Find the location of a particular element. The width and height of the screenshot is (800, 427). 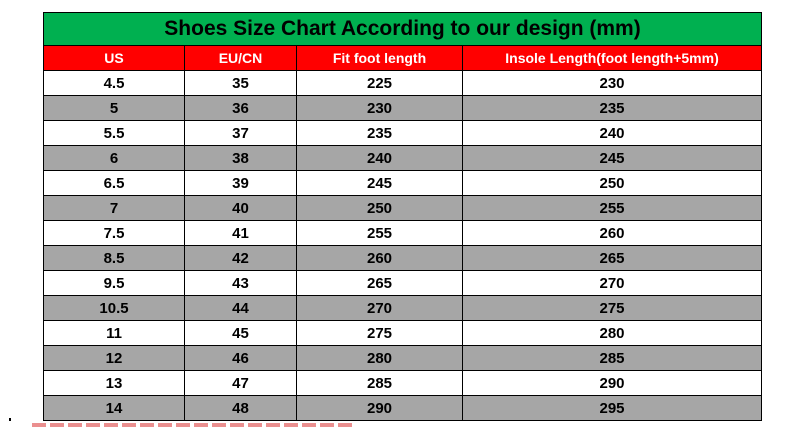

cell-eu-cn: 48 is located at coordinates (240, 408).